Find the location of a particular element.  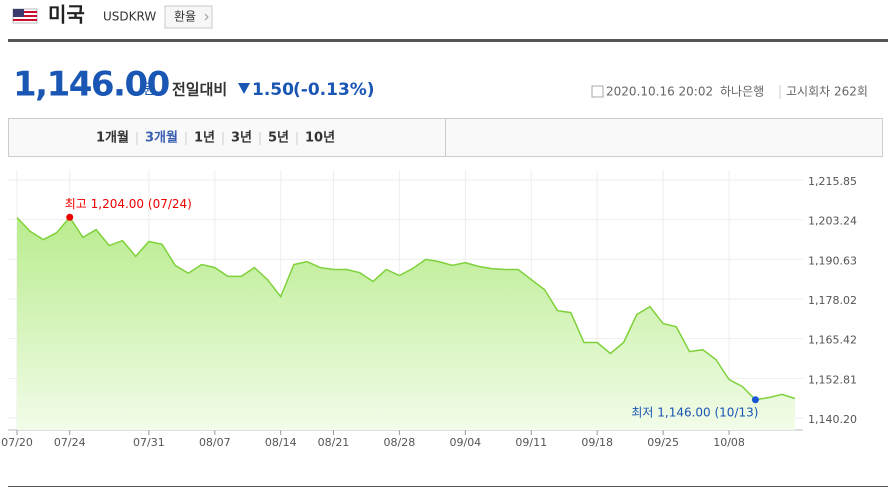

round: 고시회차 262회 is located at coordinates (827, 92).